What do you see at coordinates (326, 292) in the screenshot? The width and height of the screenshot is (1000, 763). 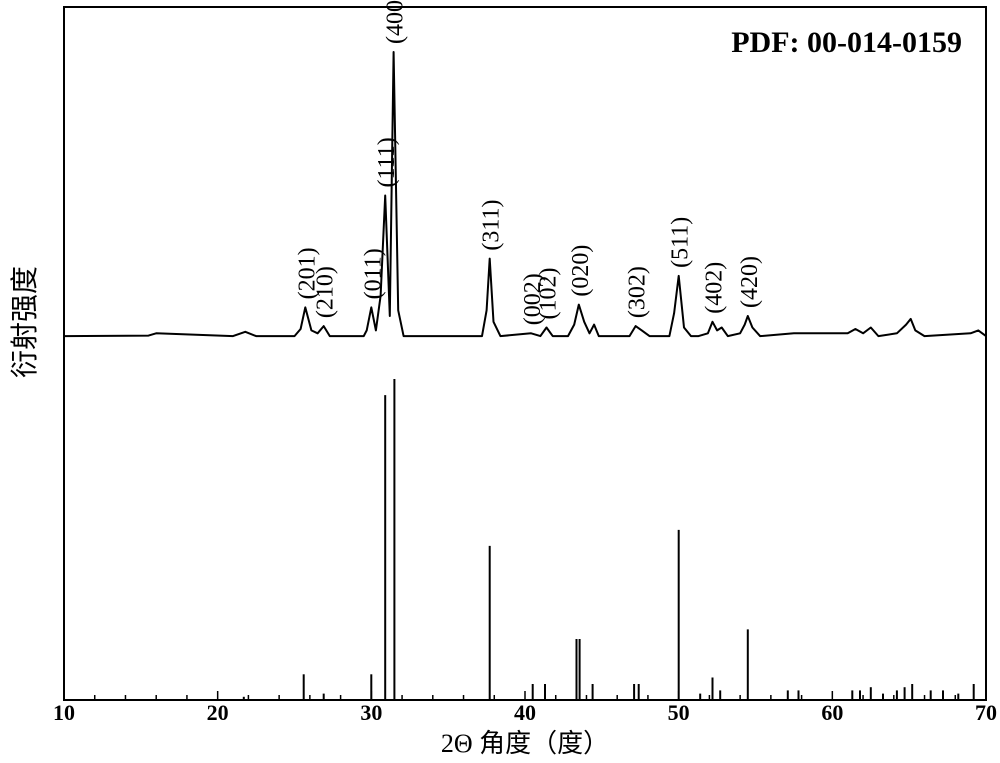 I see `peak-label: (210)` at bounding box center [326, 292].